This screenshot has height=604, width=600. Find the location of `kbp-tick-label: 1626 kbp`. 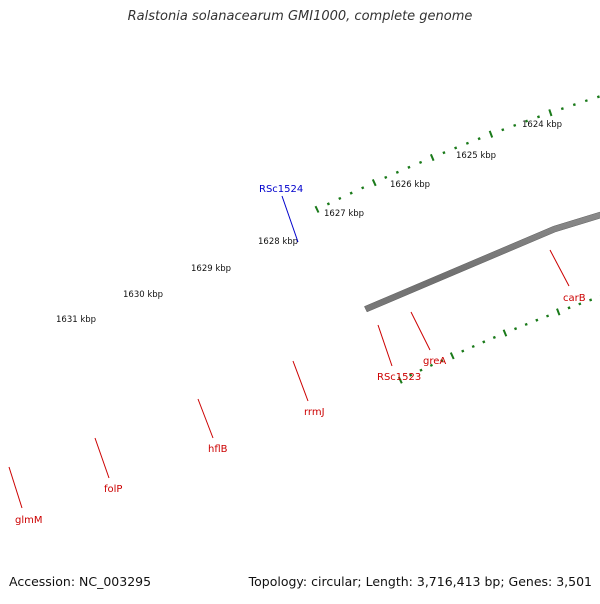

kbp-tick-label: 1626 kbp is located at coordinates (410, 185).